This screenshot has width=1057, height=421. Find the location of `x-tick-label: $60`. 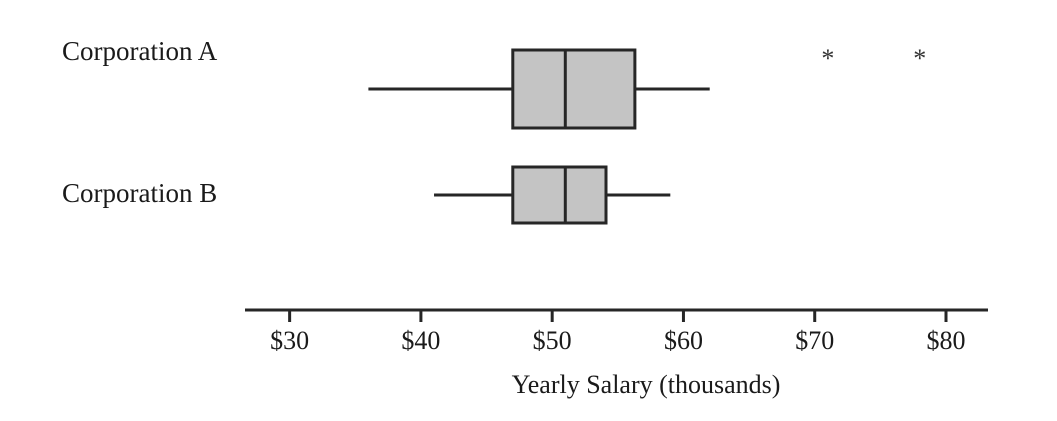

x-tick-label: $60 is located at coordinates (683, 340).